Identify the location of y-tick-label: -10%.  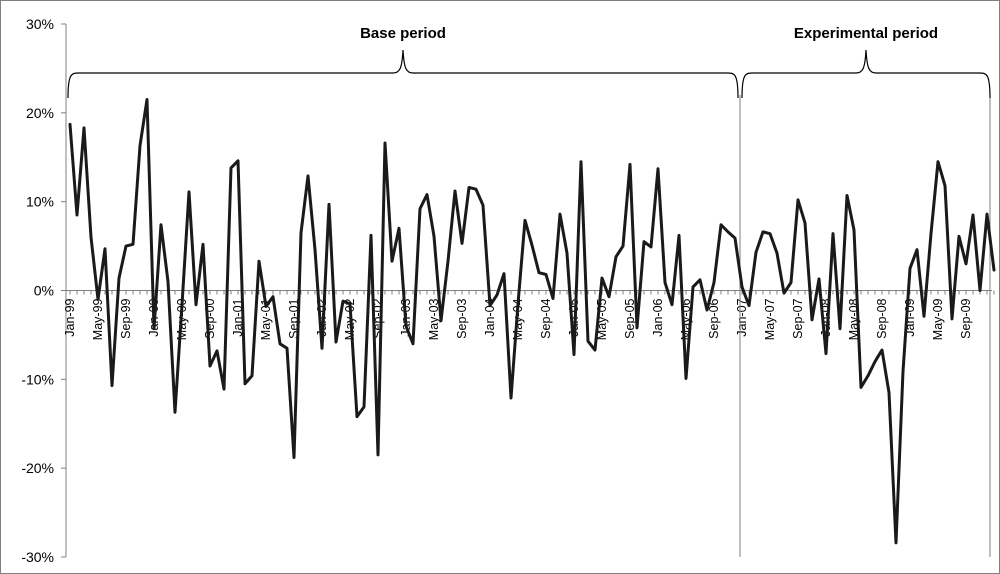
(37, 379).